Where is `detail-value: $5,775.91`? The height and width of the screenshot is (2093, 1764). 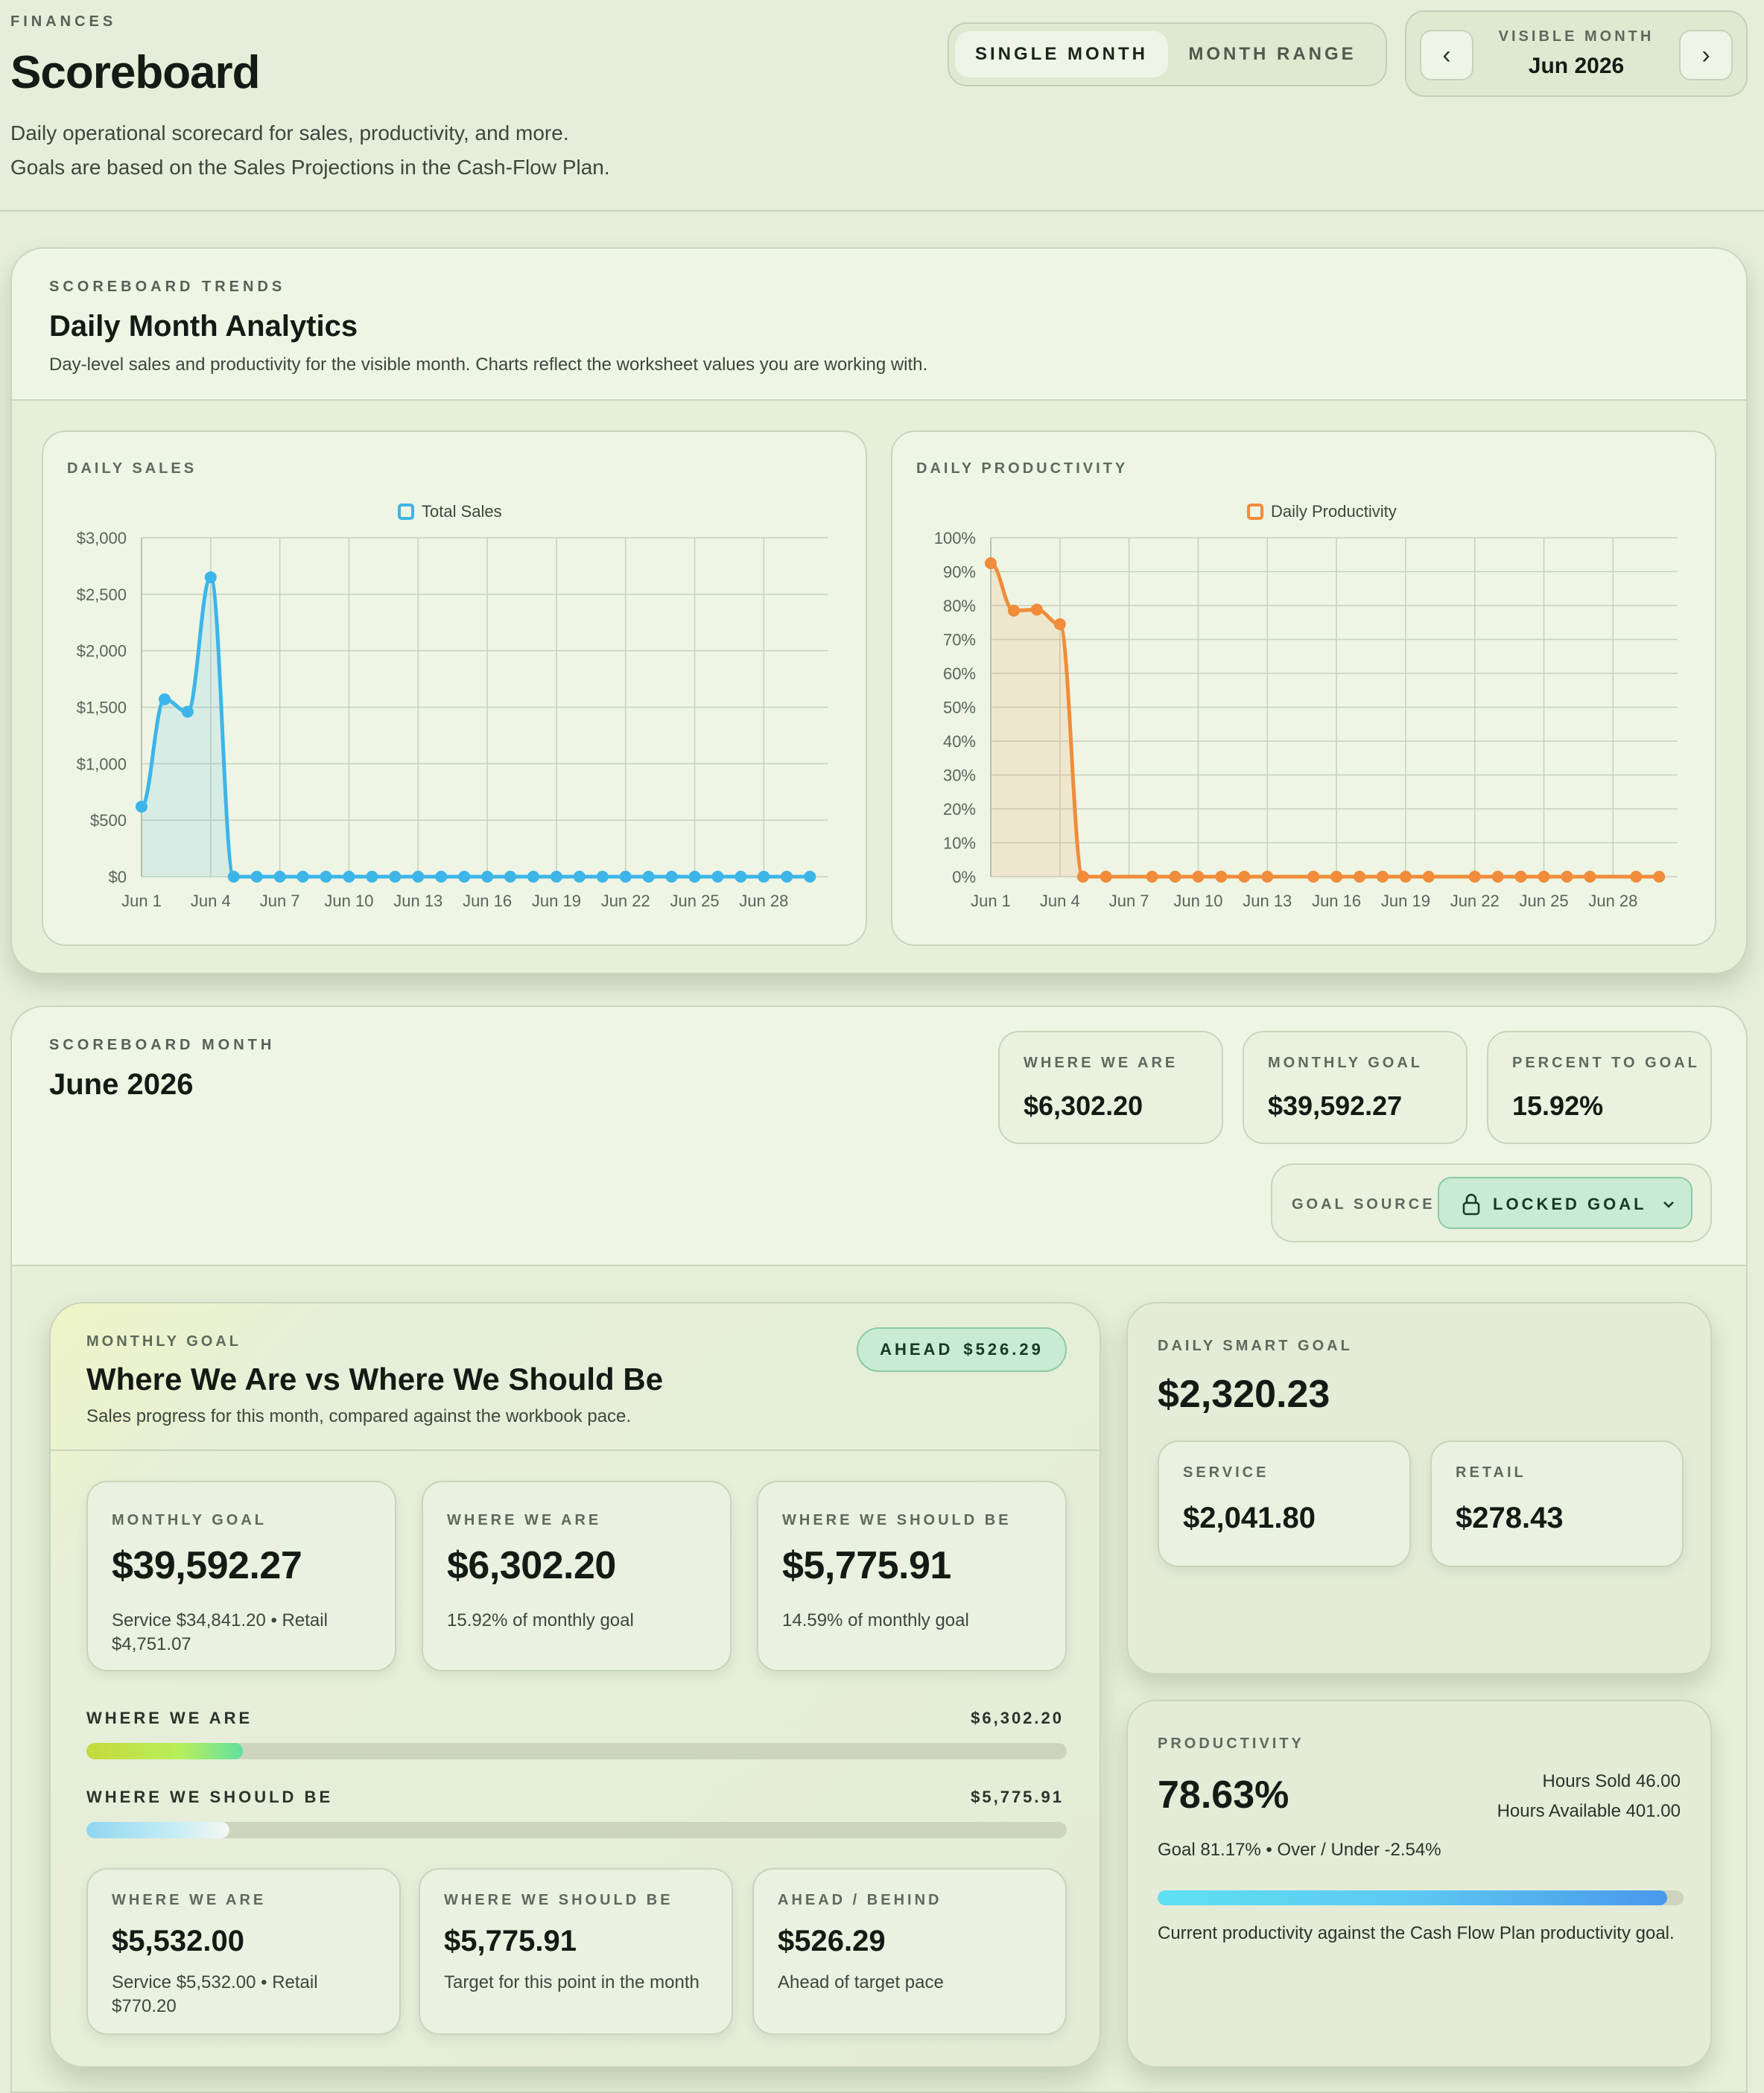 detail-value: $5,775.91 is located at coordinates (511, 1941).